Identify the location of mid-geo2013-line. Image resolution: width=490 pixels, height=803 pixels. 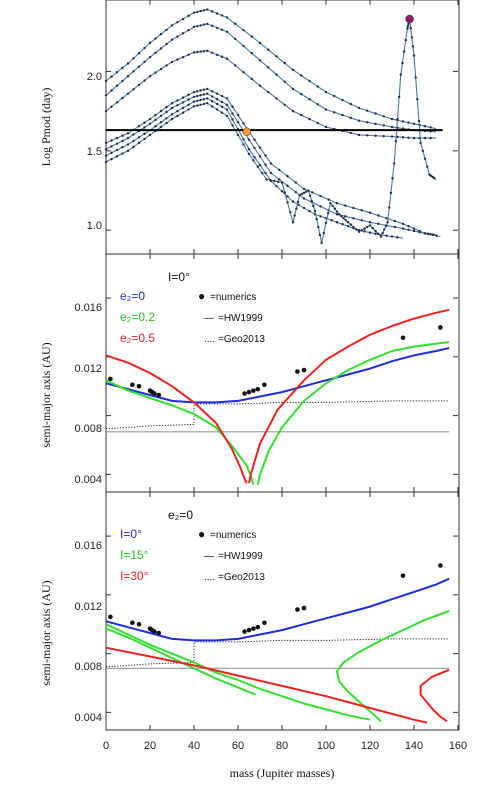
(277, 415).